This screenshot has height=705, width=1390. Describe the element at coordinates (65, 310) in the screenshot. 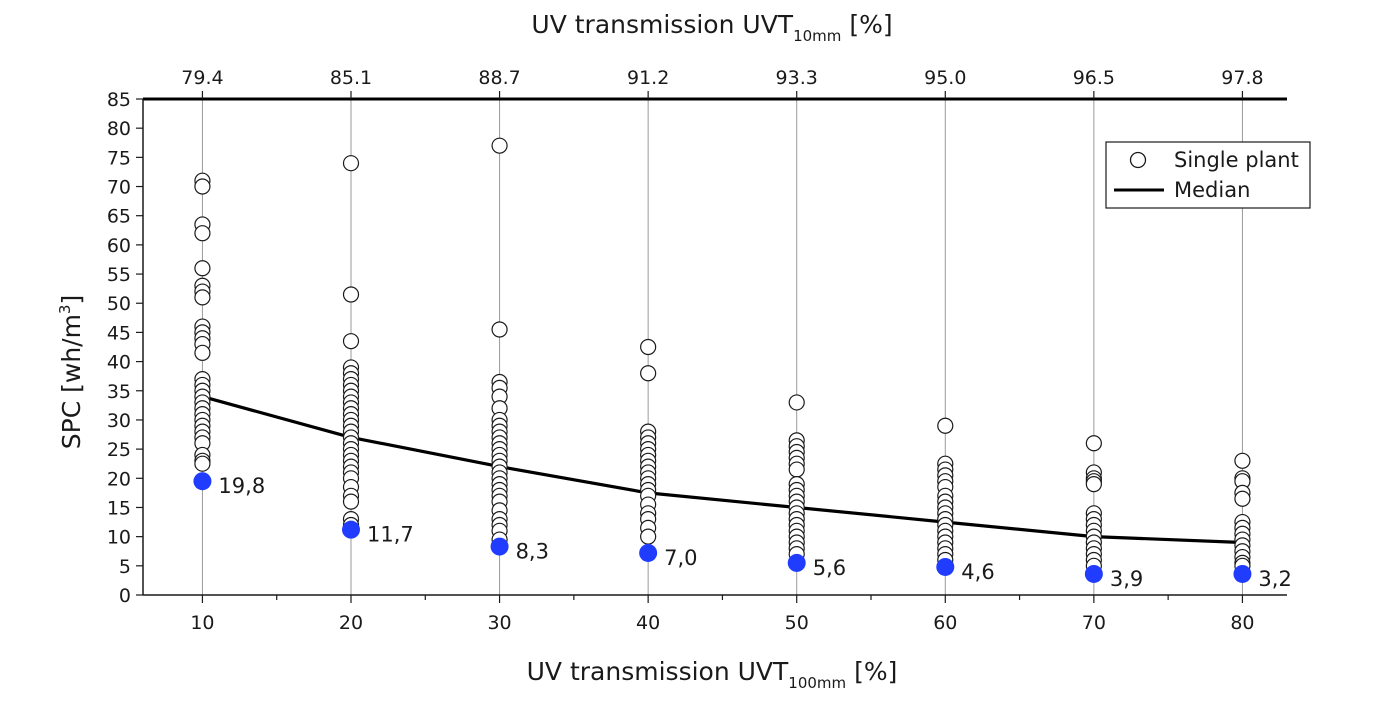

I see `y-axis-title-superscript: 3` at that location.